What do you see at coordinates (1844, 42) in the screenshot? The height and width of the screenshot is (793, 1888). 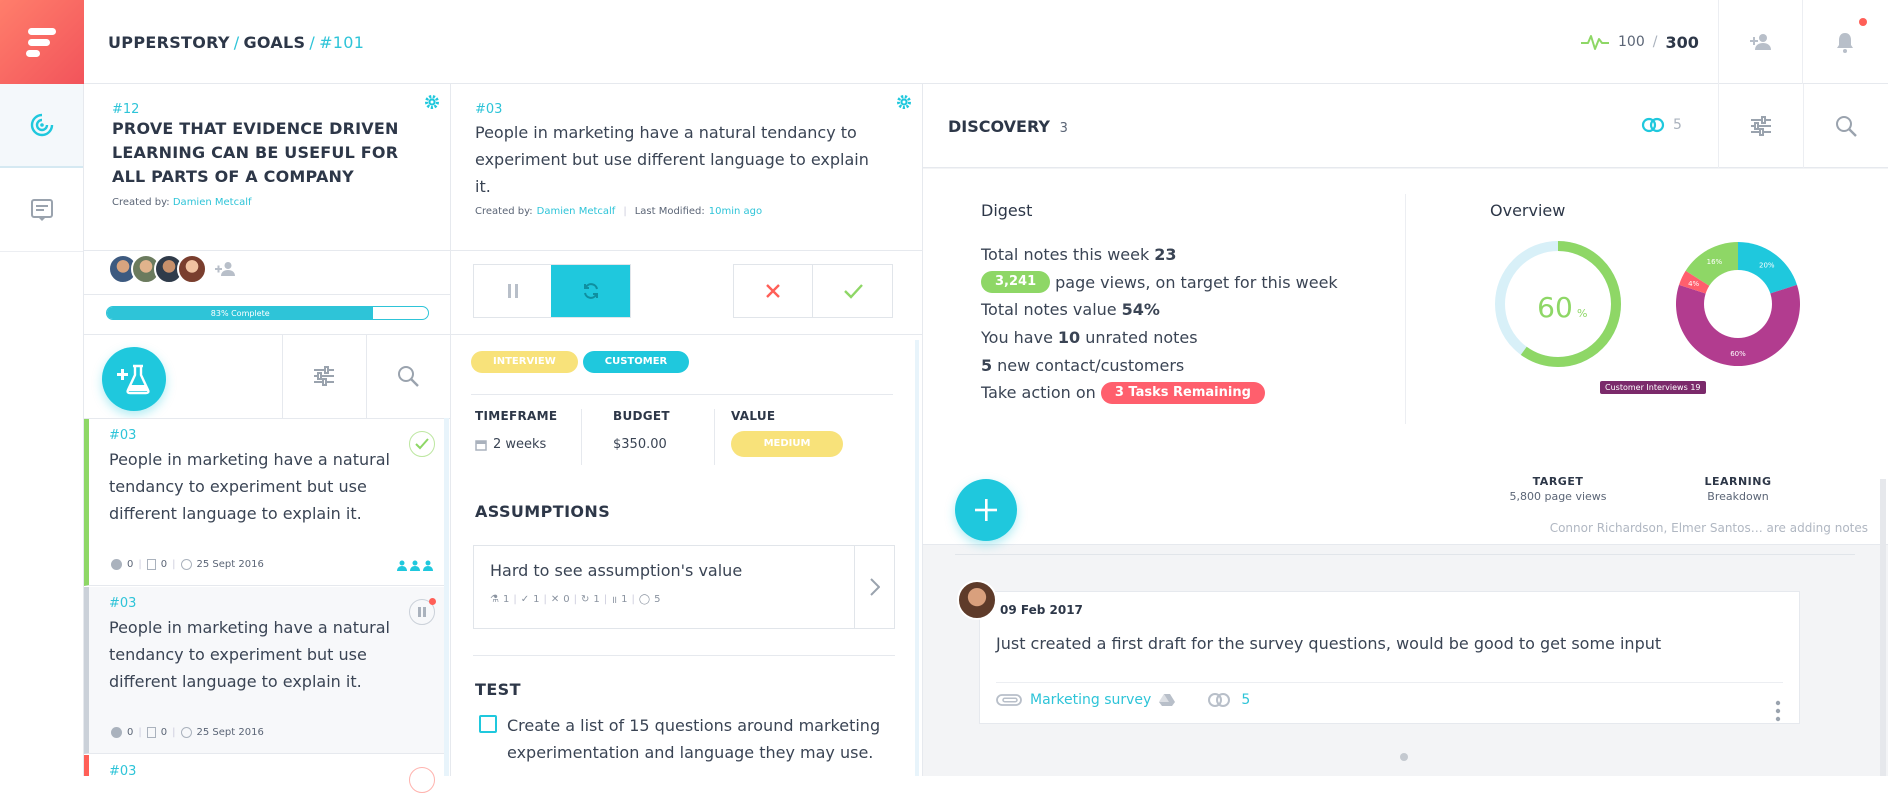 I see `notifications-button` at bounding box center [1844, 42].